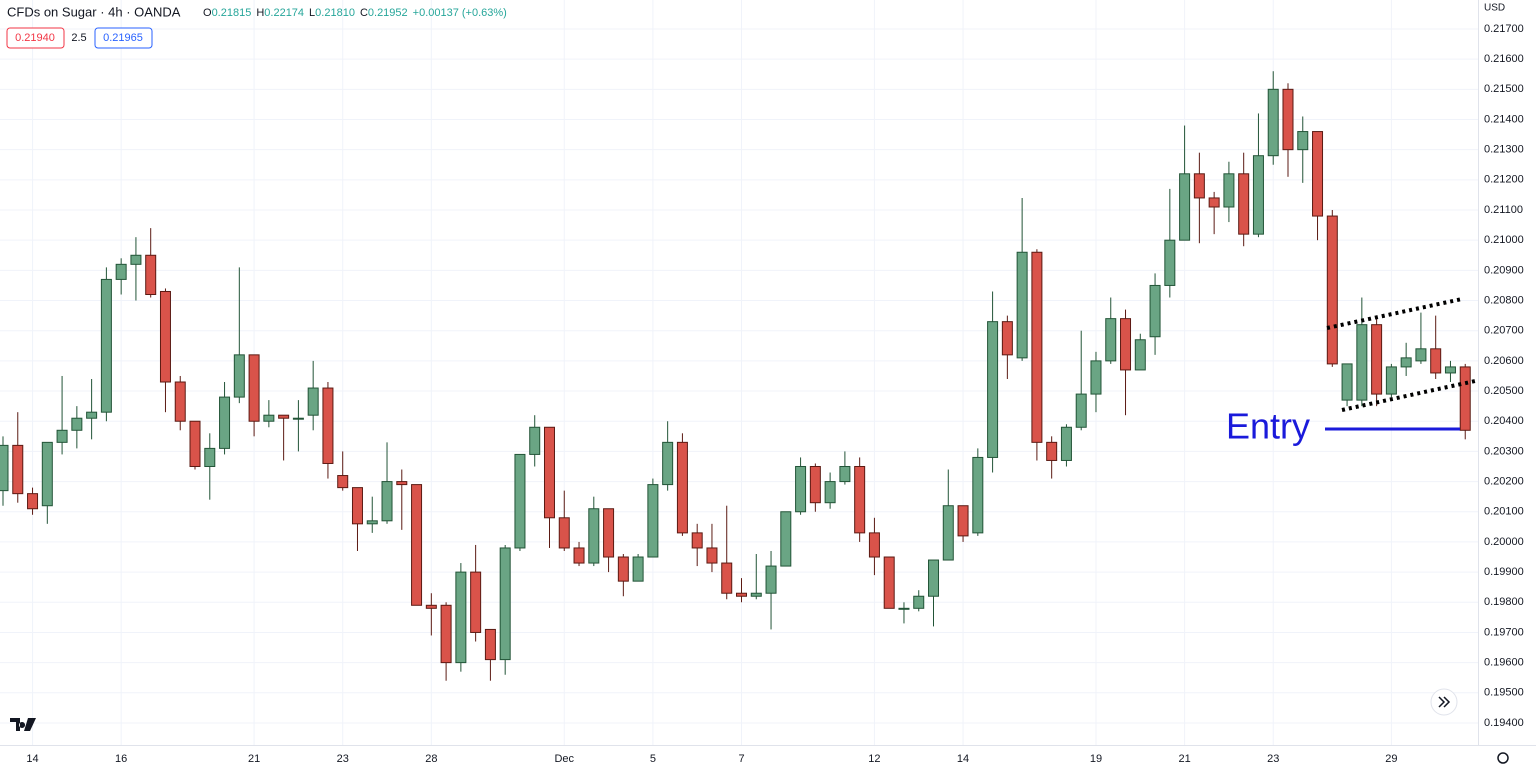  I want to click on y-tick-label: 0.20300, so click(1504, 451).